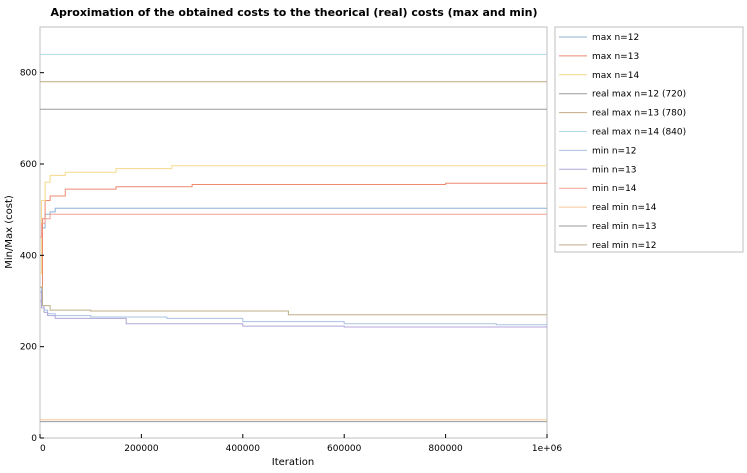 This screenshot has width=747, height=473. Describe the element at coordinates (624, 246) in the screenshot. I see `legend-label-11: real min n=12` at that location.